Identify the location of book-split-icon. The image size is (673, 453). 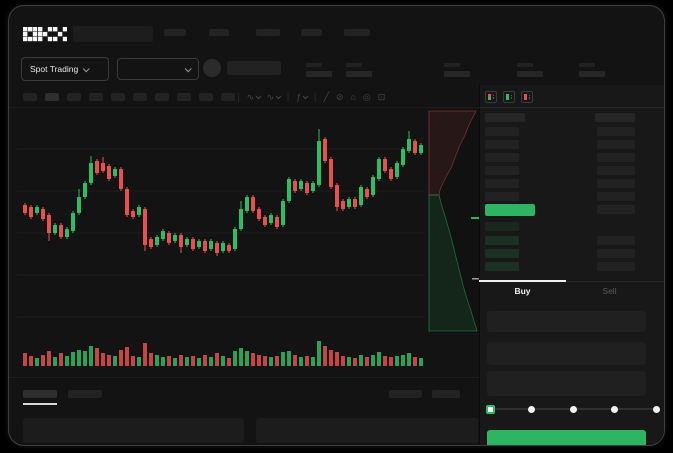
(491, 97).